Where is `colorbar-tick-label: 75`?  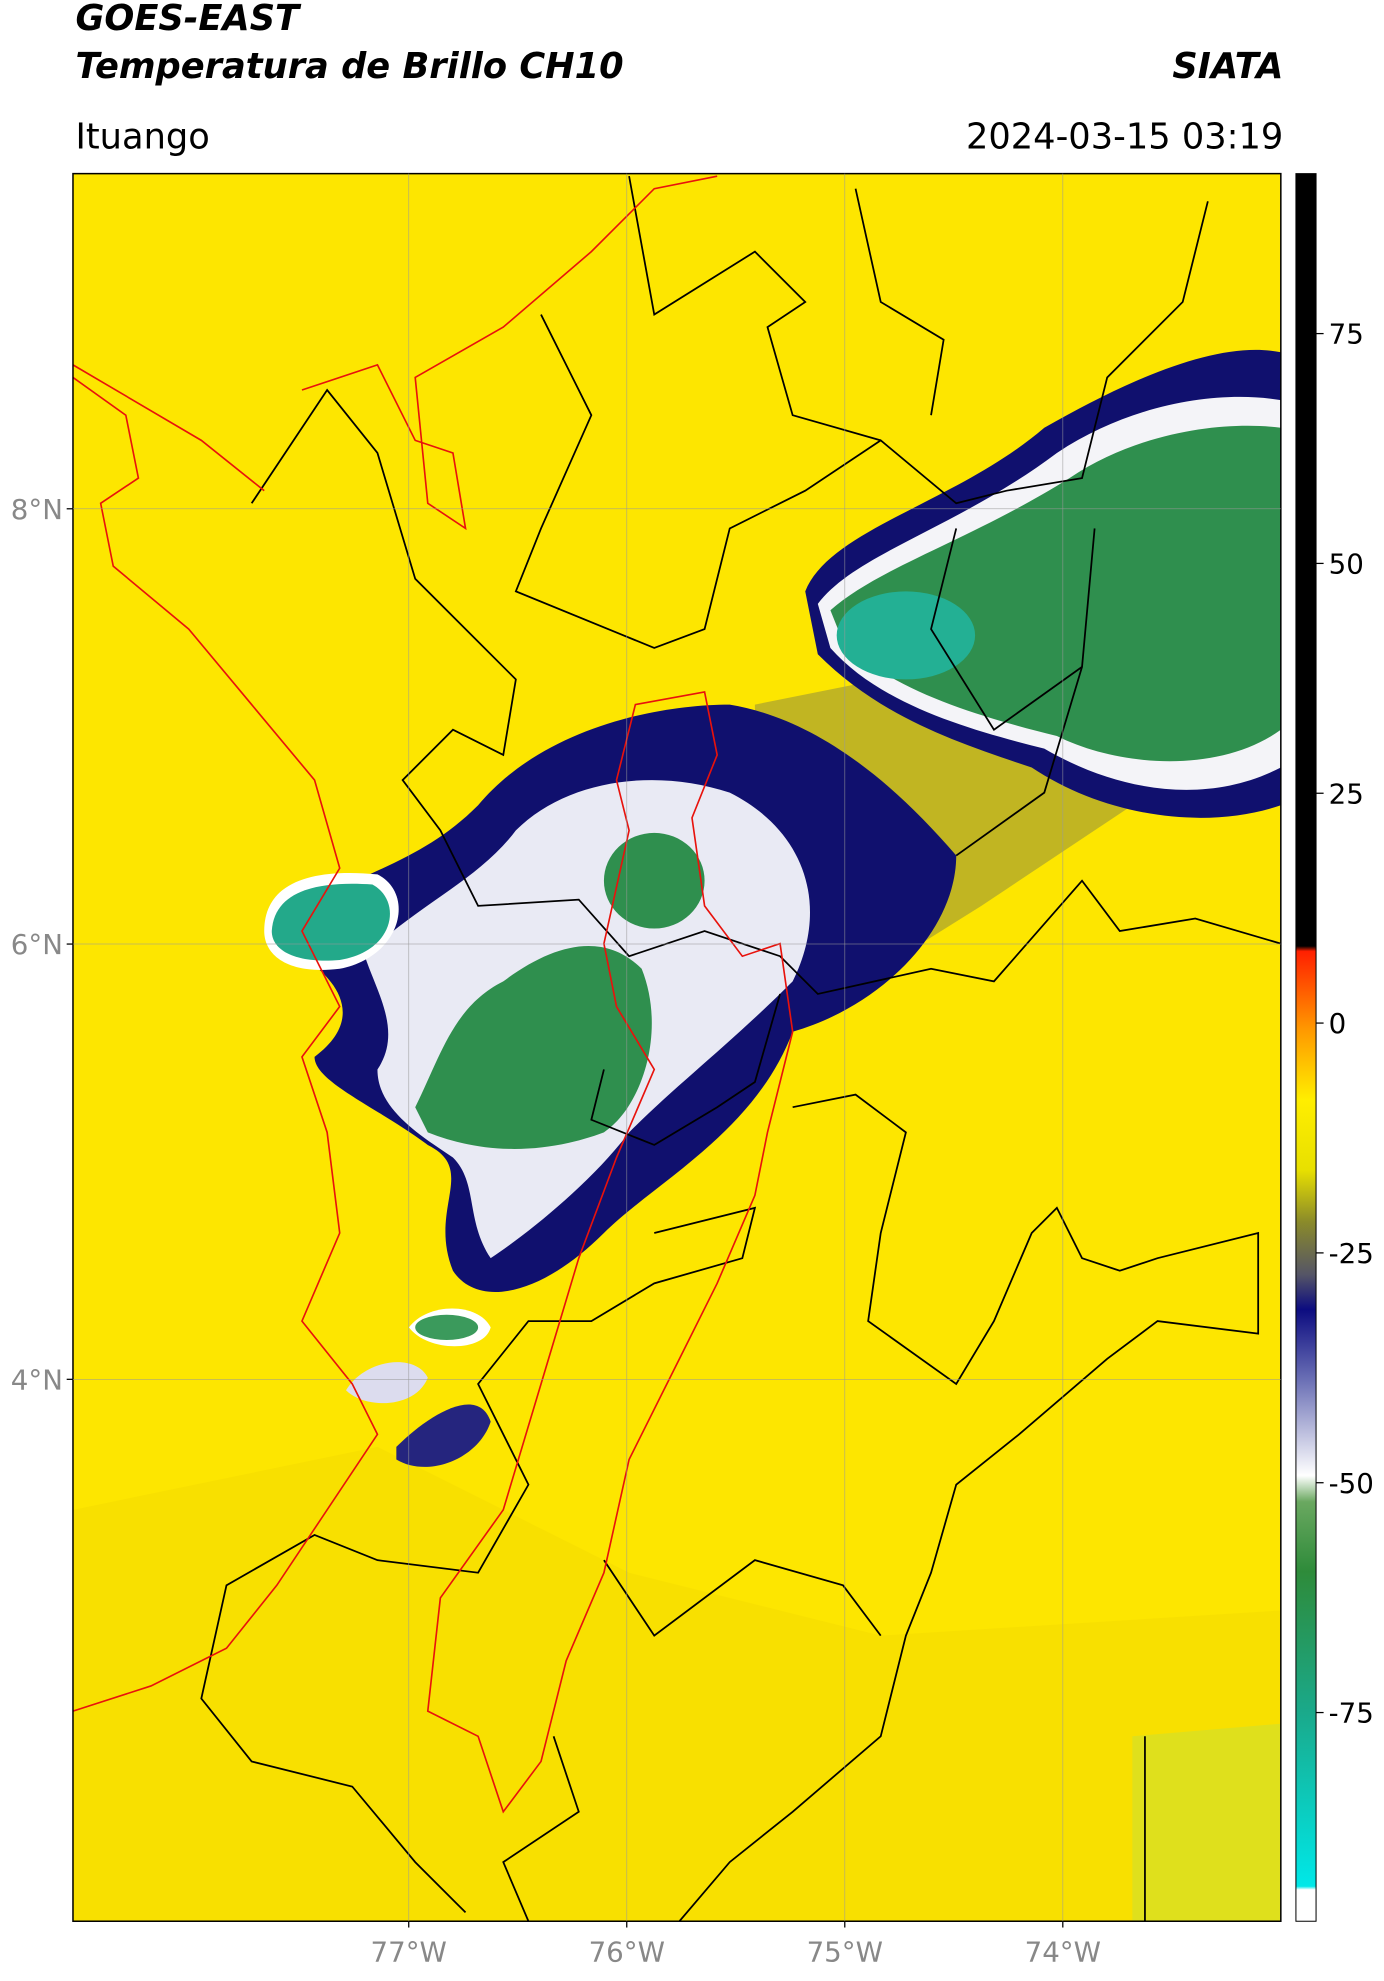
colorbar-tick-label: 75 is located at coordinates (1346, 334).